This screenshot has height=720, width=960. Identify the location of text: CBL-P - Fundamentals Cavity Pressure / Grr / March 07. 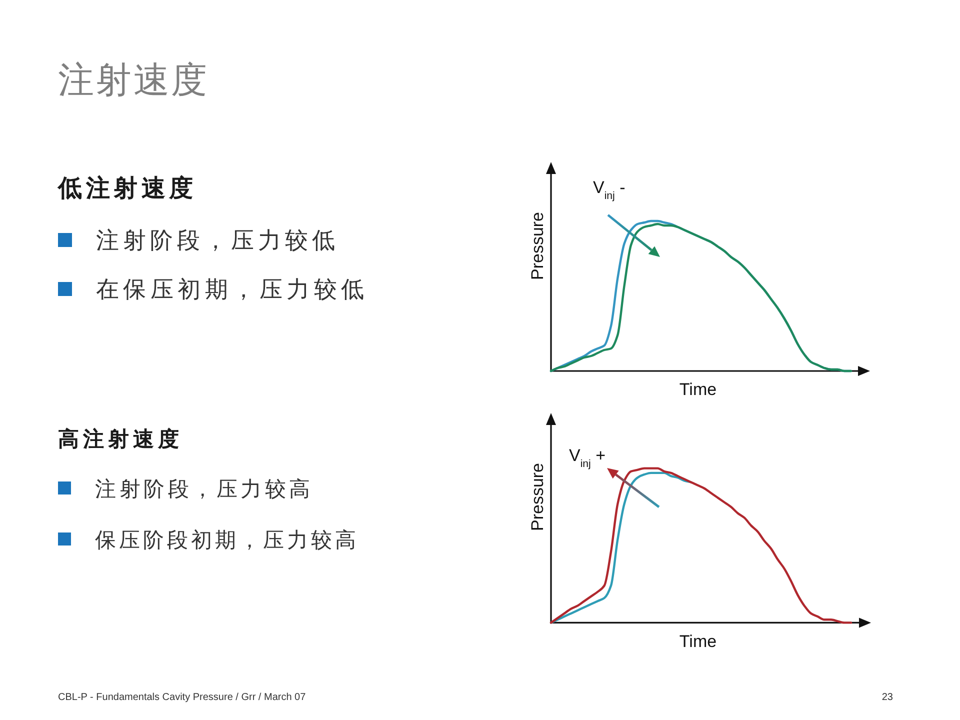
(182, 697).